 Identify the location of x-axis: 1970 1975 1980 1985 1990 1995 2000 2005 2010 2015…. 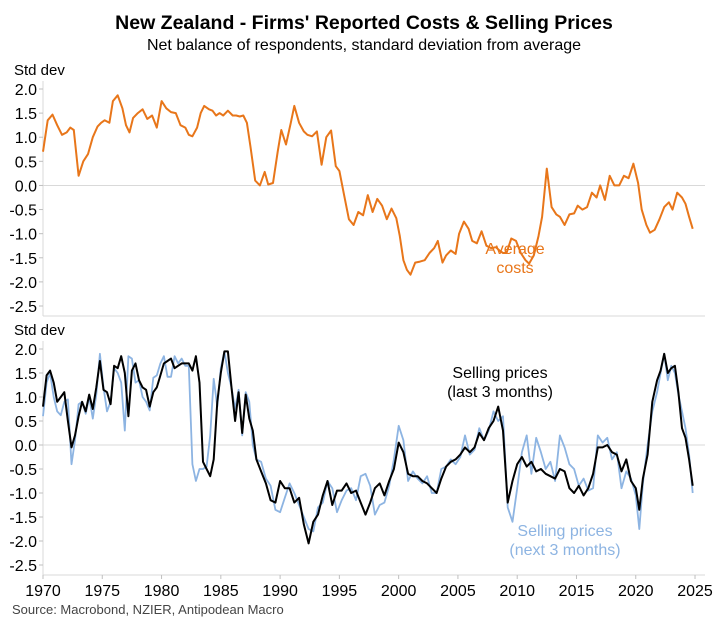
(369, 587).